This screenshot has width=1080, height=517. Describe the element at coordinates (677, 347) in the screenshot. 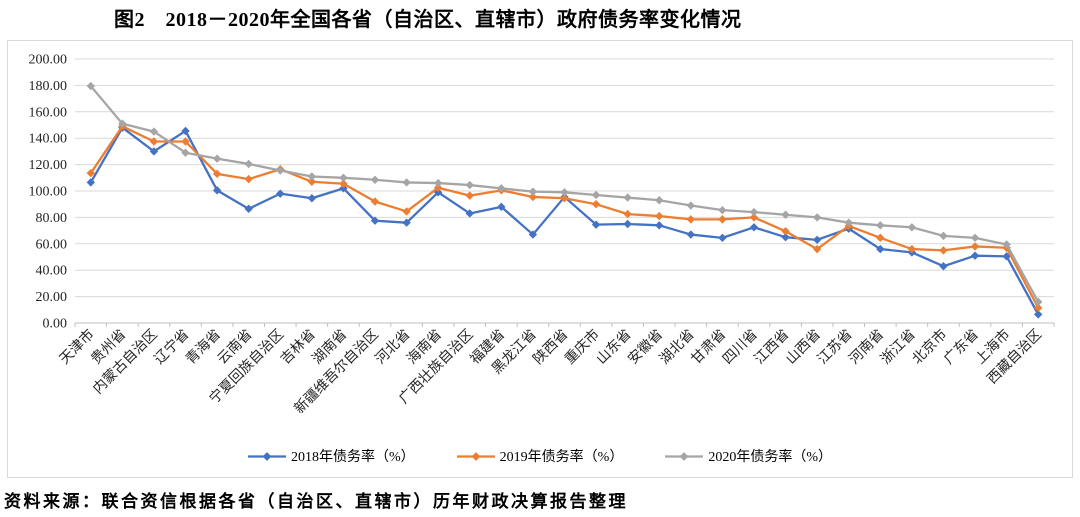

I see `x-category-label: 湖北省` at that location.